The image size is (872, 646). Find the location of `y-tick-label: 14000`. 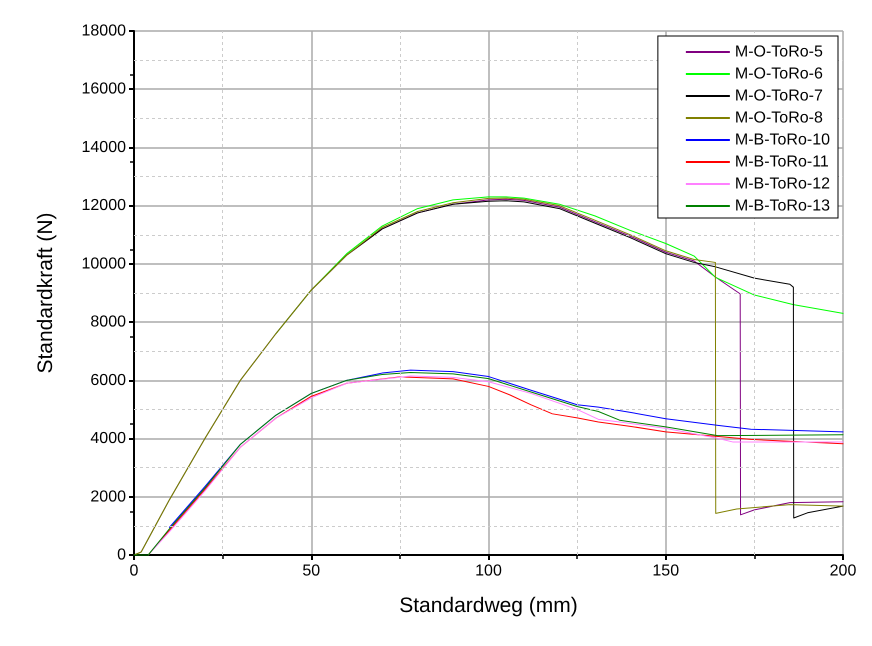

y-tick-label: 14000 is located at coordinates (104, 147).